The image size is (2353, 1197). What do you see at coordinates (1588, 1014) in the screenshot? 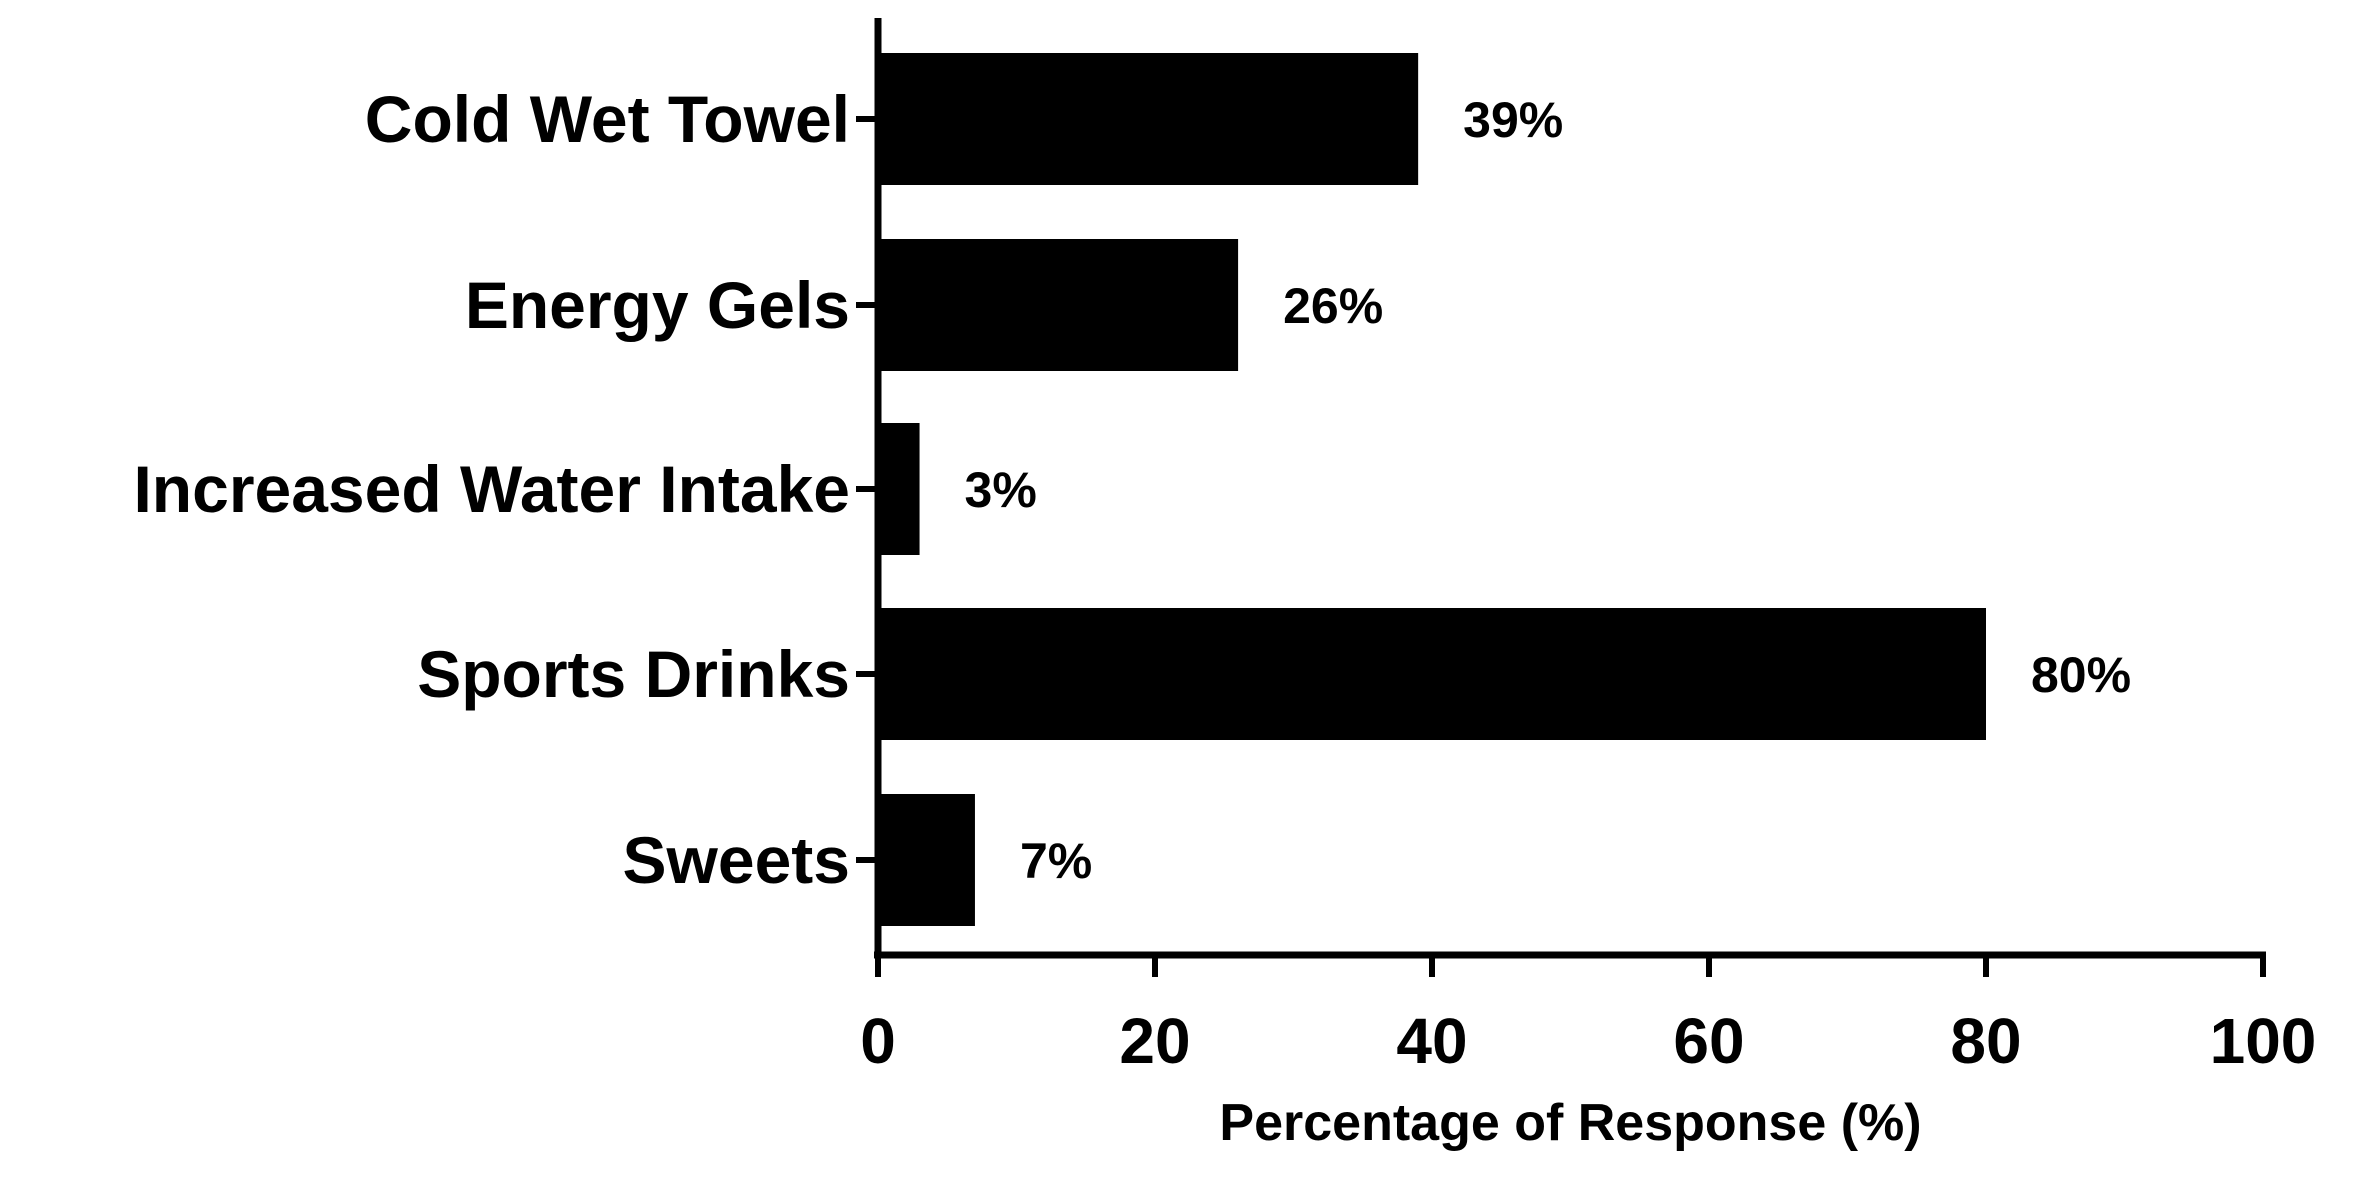
I see `x-axis: 0 20 40 60 80 100` at bounding box center [1588, 1014].